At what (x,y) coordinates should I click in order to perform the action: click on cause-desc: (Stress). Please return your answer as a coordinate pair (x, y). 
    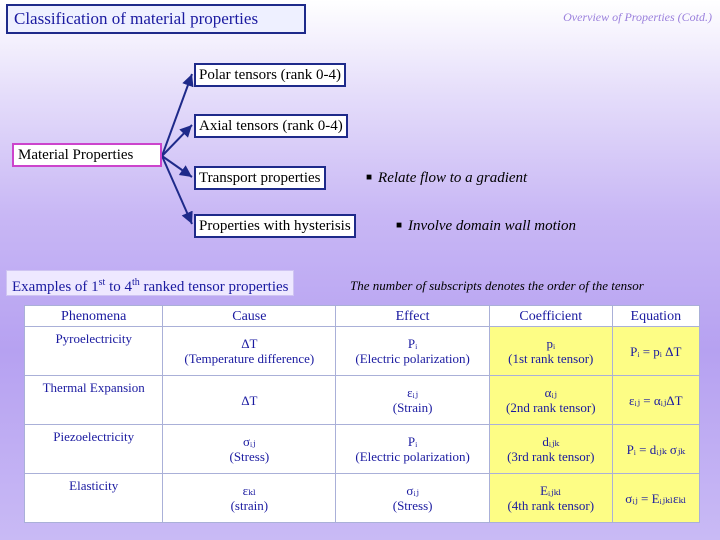
    Looking at the image, I should click on (249, 456).